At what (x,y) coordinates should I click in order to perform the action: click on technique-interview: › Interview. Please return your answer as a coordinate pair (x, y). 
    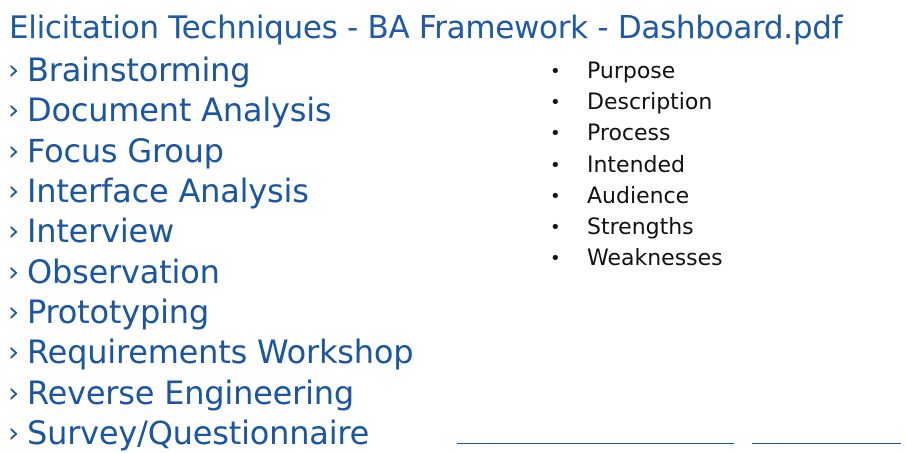
    Looking at the image, I should click on (210, 231).